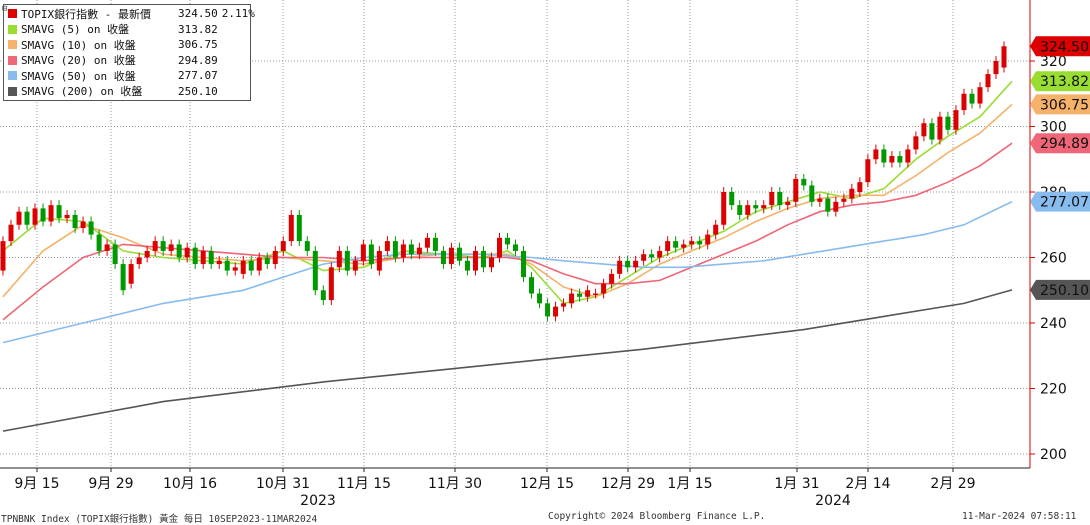 Image resolution: width=1090 pixels, height=525 pixels. What do you see at coordinates (198, 91) in the screenshot?
I see `legend-value: 250.10` at bounding box center [198, 91].